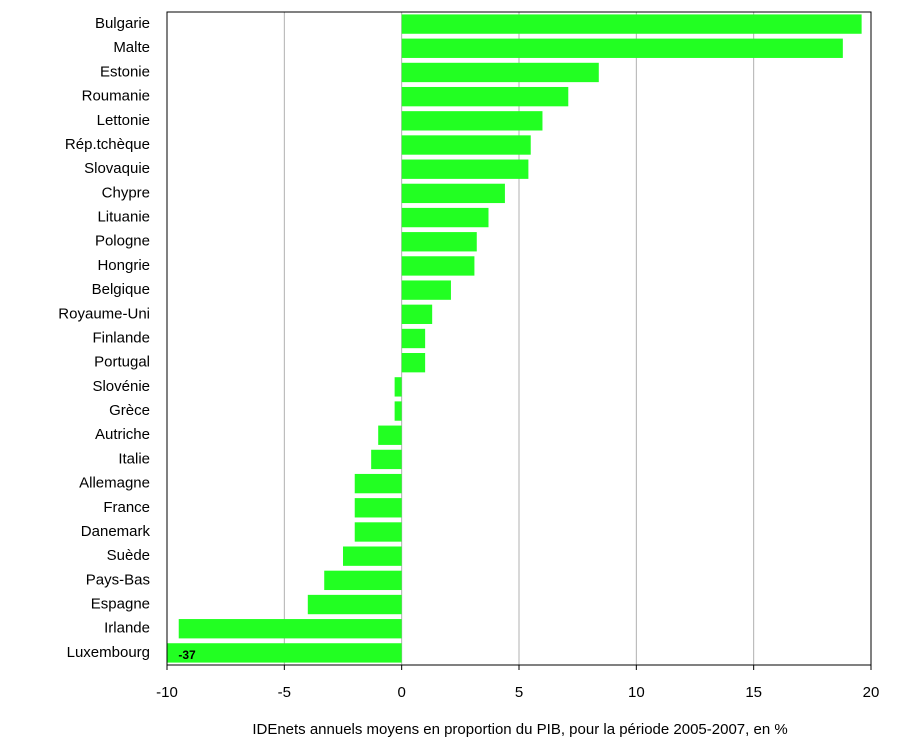  Describe the element at coordinates (636, 692) in the screenshot. I see `x-tick-label: 10` at that location.